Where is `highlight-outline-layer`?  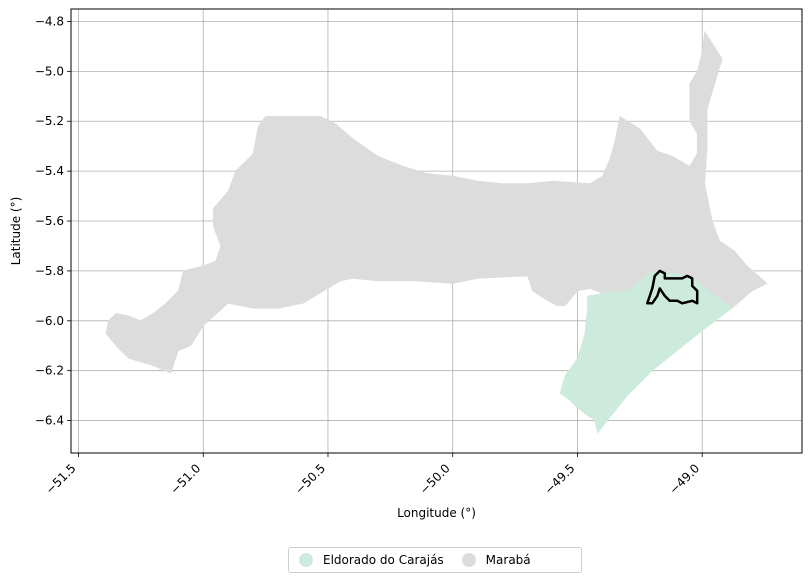
highlight-outline-layer is located at coordinates (672, 287).